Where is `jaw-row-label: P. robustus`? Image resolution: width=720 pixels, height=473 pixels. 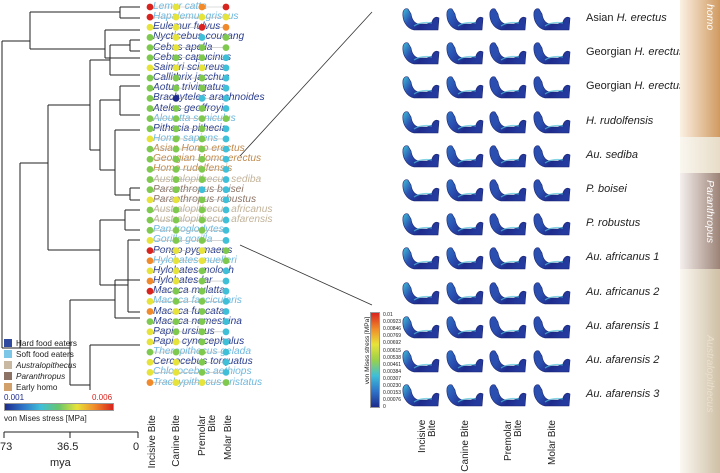
jaw-row-label: P. robustus is located at coordinates (613, 223).